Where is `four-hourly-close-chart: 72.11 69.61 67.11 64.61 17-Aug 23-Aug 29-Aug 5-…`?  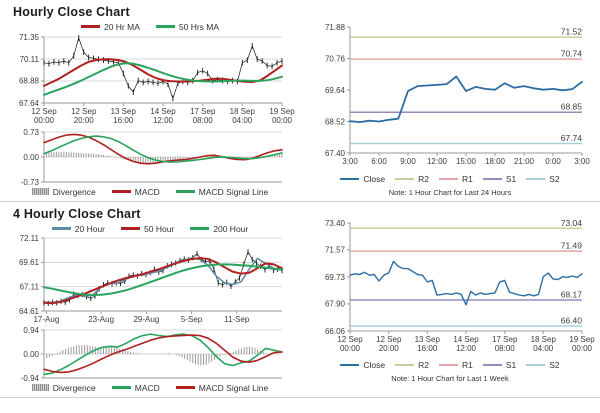
four-hourly-close-chart: 72.11 69.61 67.11 64.61 17-Aug 23-Aug 29-Aug 5-… is located at coordinates (152, 280).